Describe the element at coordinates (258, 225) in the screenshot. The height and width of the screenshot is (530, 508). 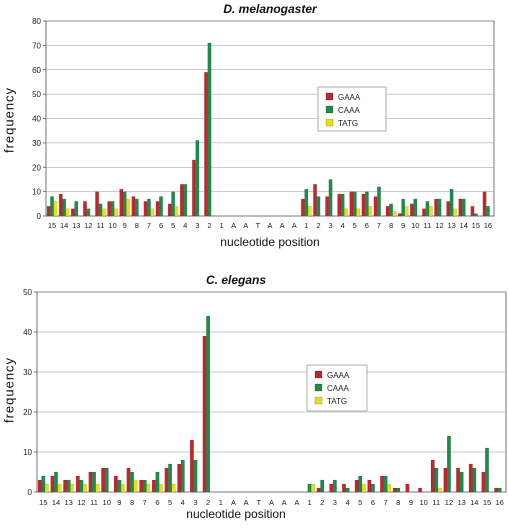
I see `category-label: T` at that location.